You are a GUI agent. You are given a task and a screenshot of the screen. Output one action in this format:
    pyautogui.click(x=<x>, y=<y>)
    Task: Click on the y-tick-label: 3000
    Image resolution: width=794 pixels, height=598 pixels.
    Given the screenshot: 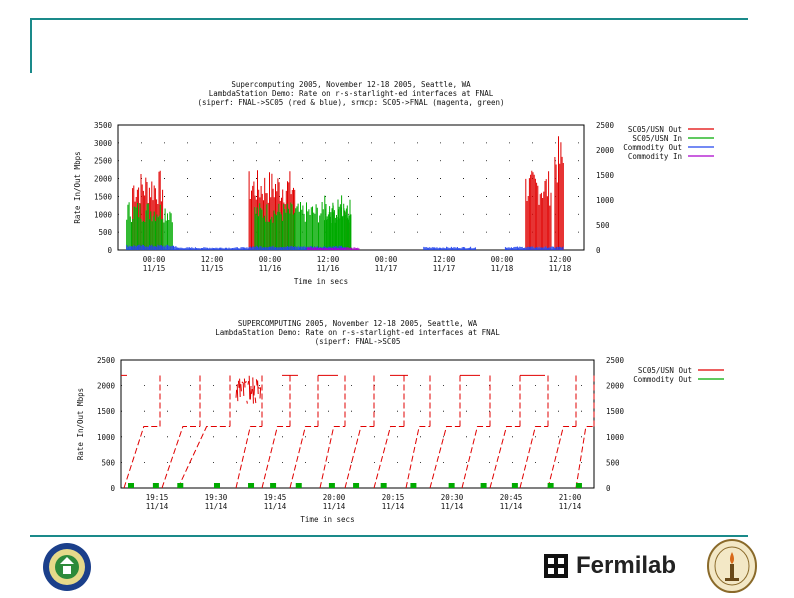 What is the action you would take?
    pyautogui.click(x=103, y=143)
    